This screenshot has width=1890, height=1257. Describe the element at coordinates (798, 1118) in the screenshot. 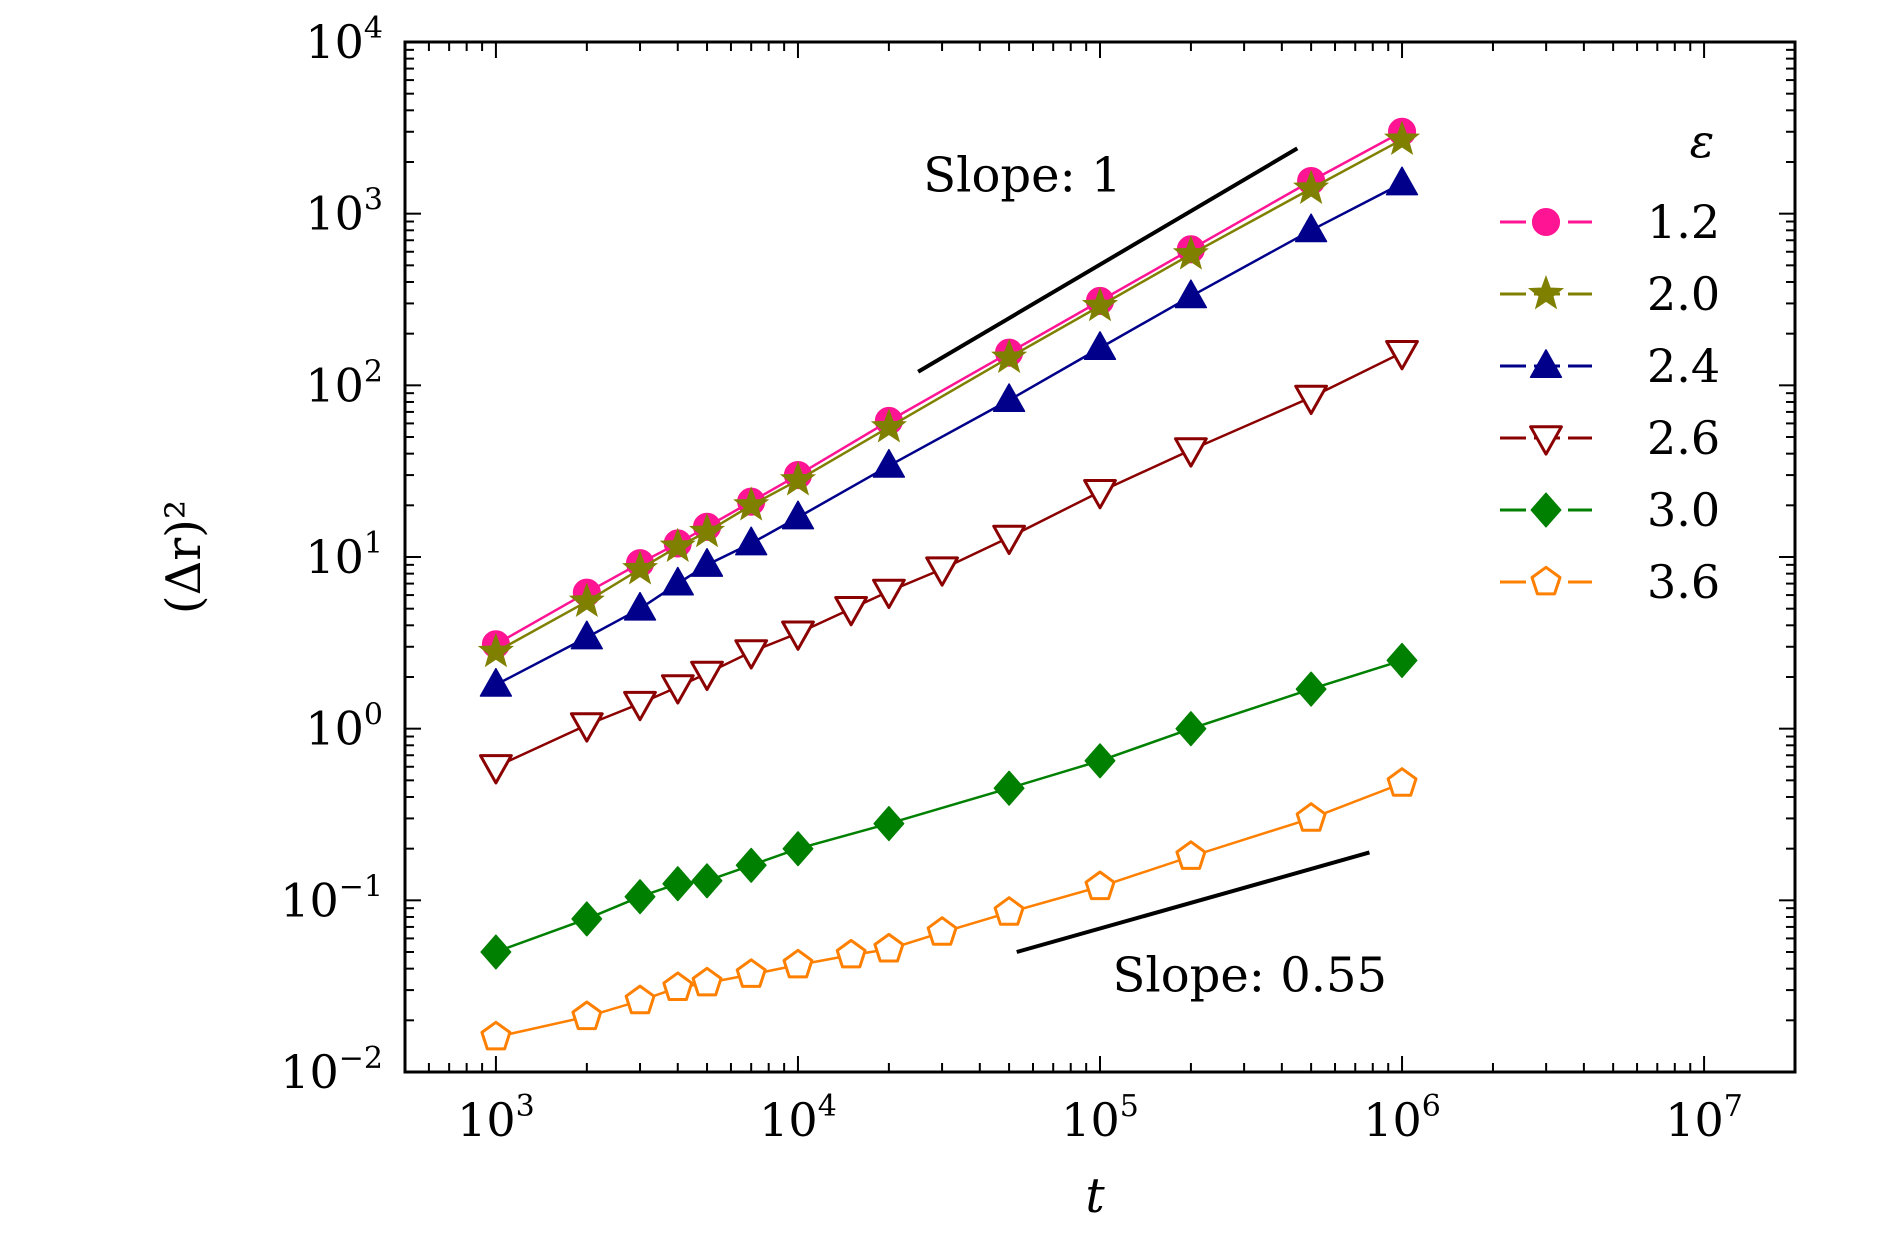

I see `x-tick-label: 104` at that location.